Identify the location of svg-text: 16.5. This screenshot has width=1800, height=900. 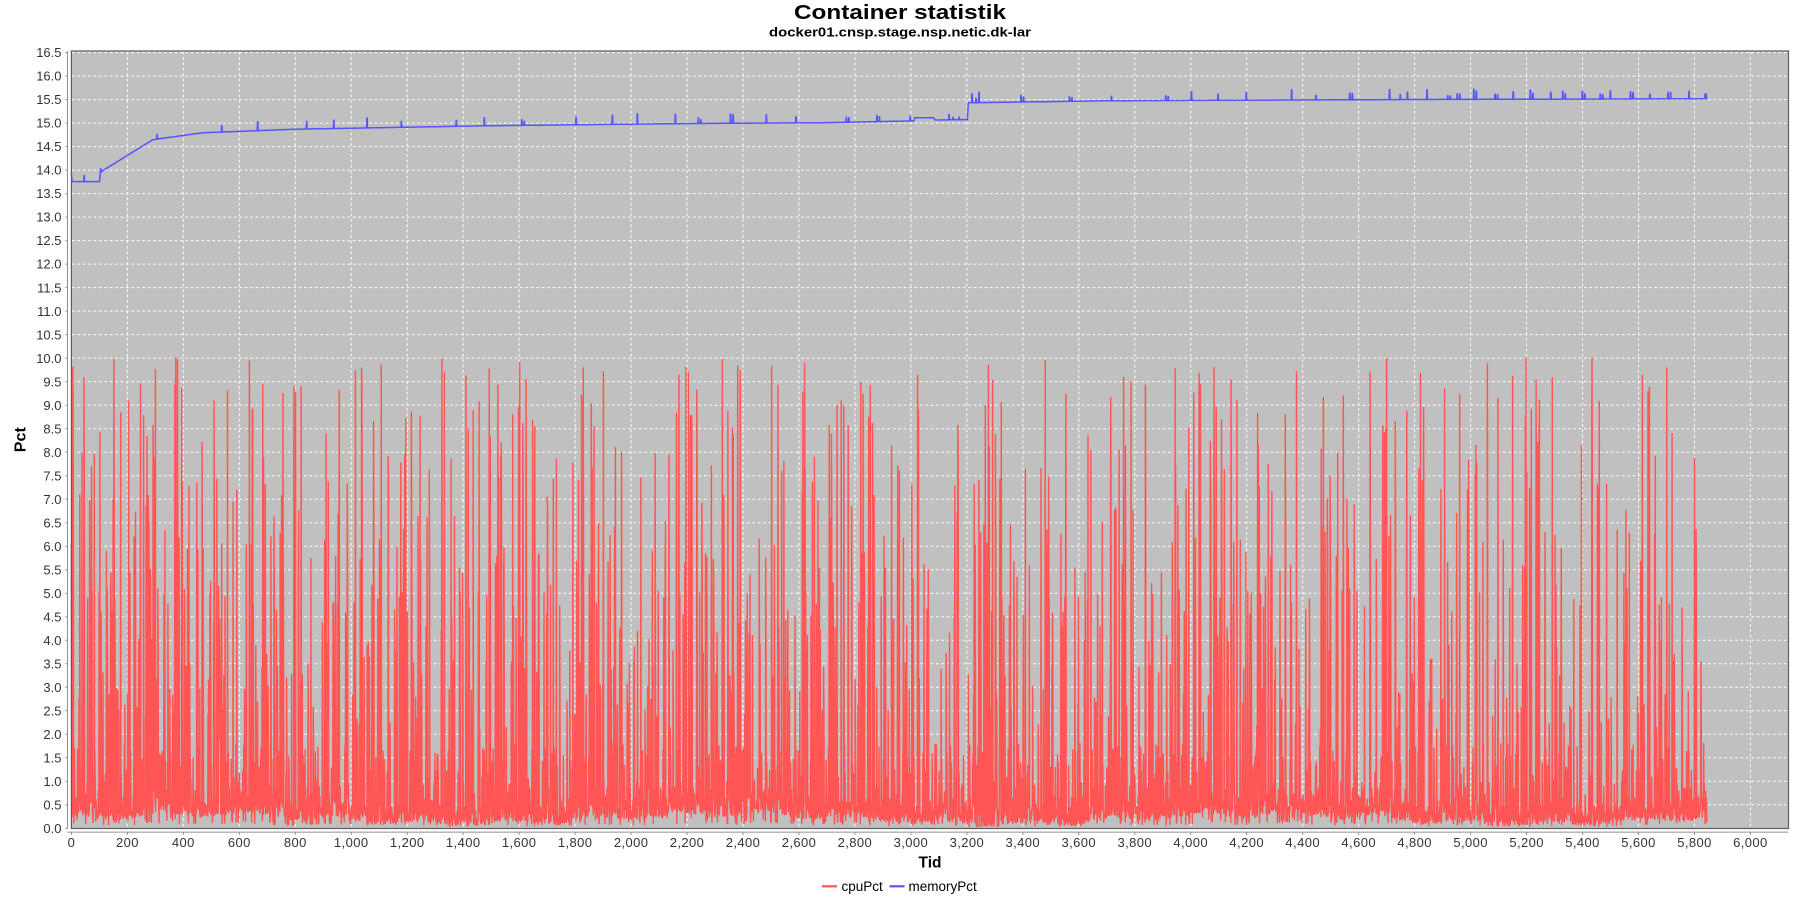
(48, 52).